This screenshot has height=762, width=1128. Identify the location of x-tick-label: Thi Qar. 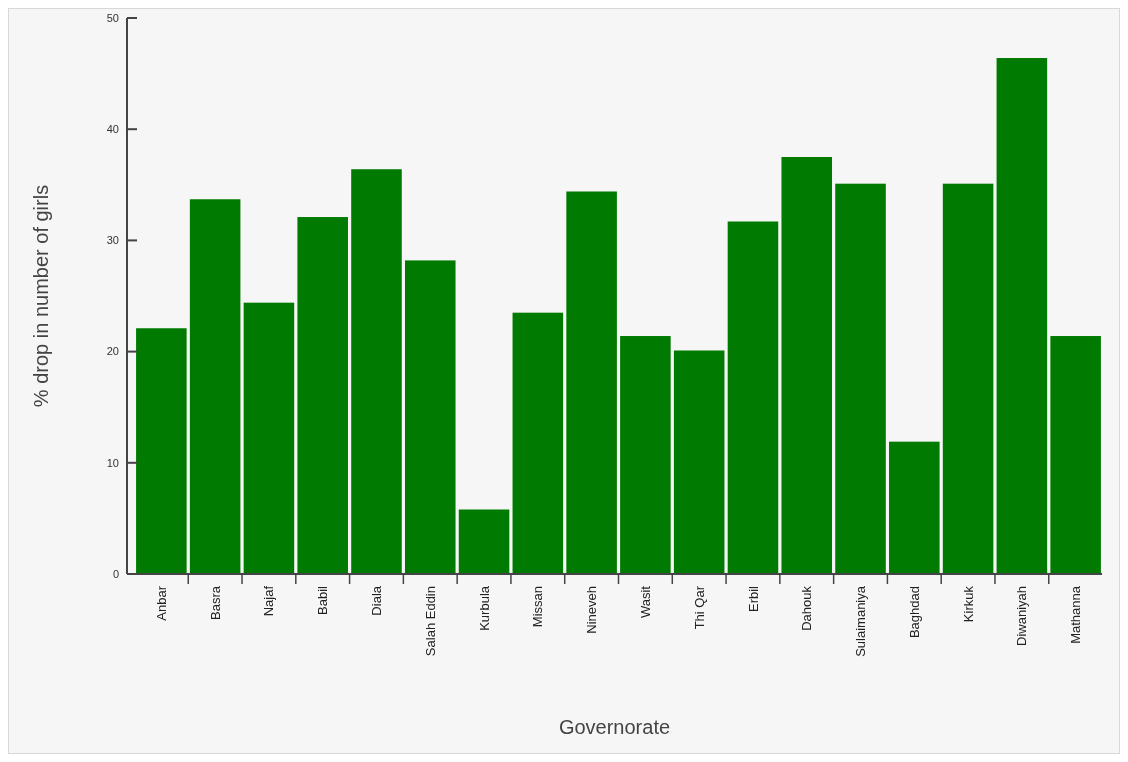
(699, 607).